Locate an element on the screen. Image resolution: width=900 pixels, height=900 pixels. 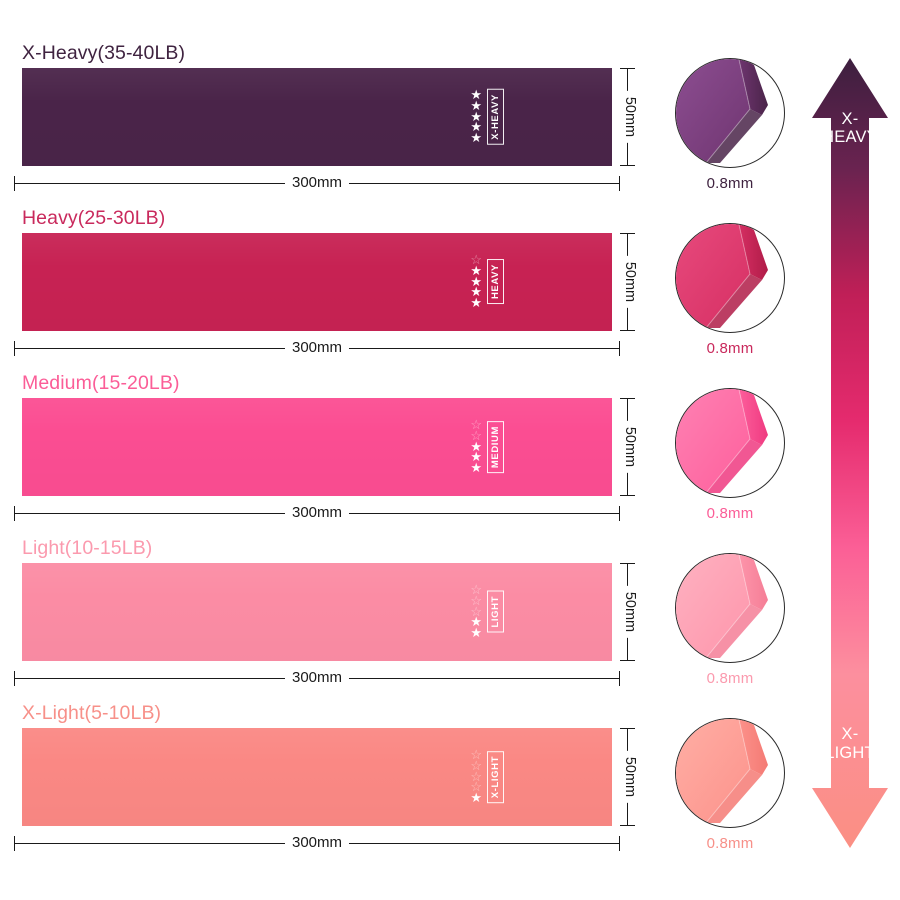
strength-gradient-arrow: X- HEAVY X- LIGHT is located at coordinates (850, 453).